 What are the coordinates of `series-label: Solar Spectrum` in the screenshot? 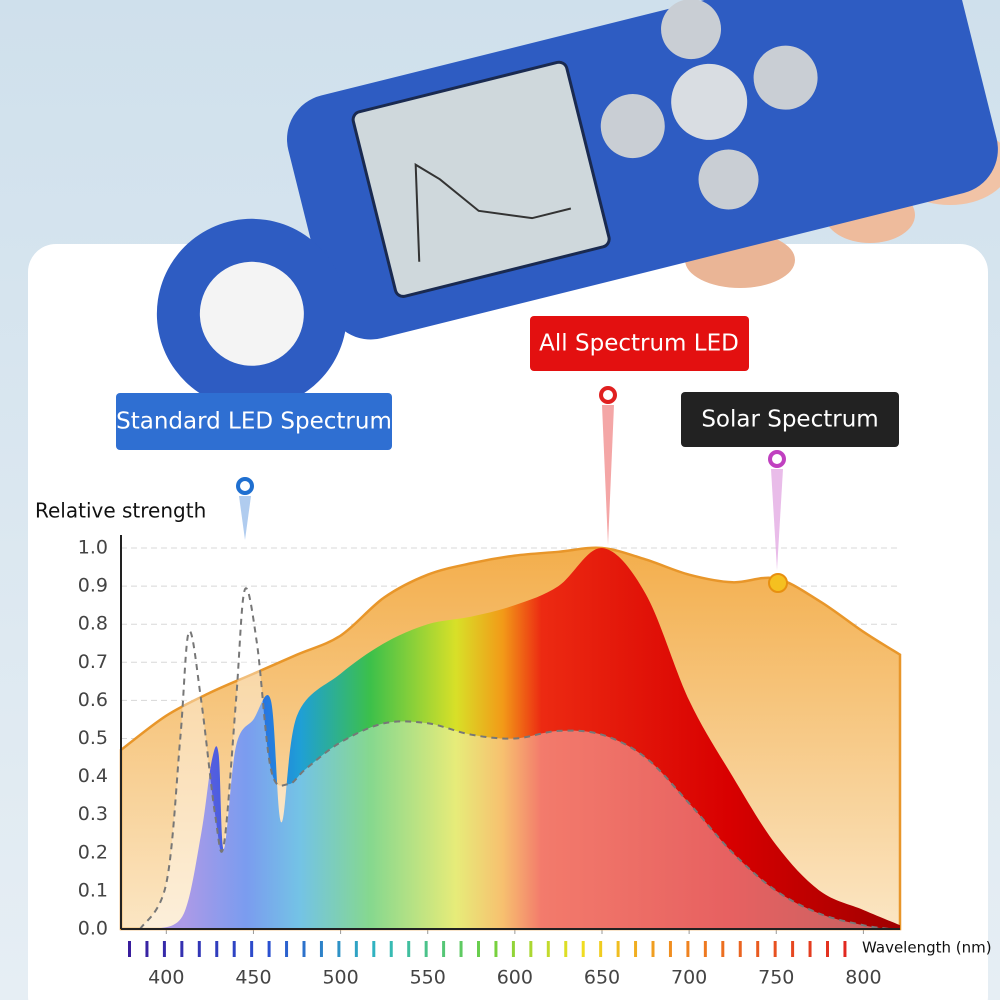 It's located at (789, 420).